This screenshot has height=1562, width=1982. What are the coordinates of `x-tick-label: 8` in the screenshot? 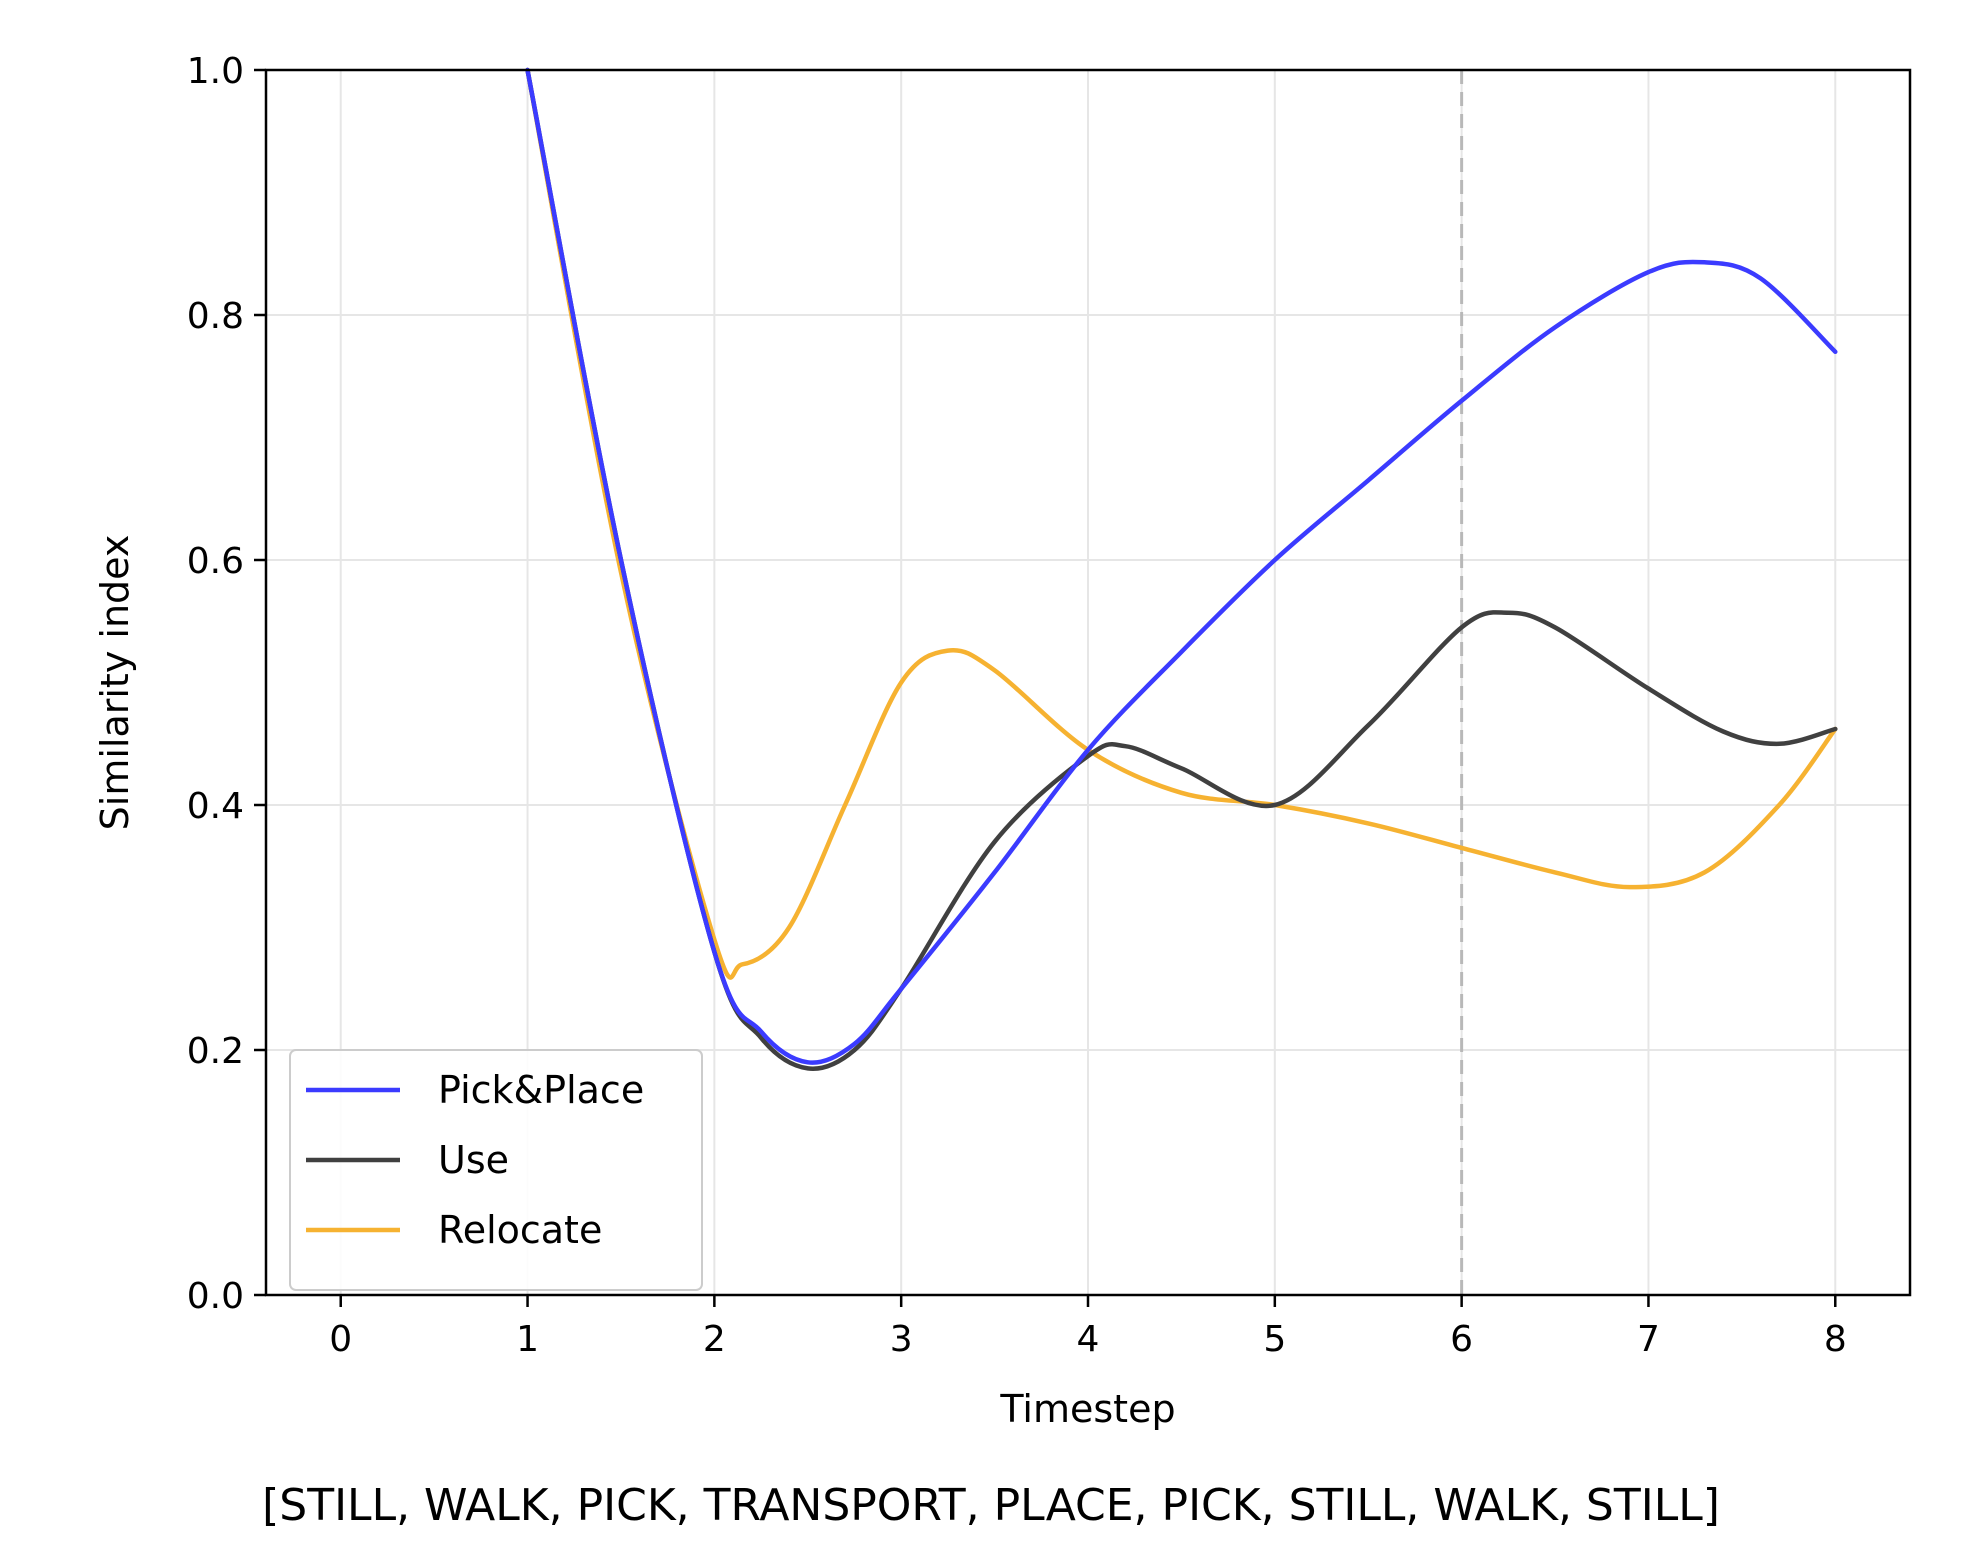 It's located at (1835, 1339).